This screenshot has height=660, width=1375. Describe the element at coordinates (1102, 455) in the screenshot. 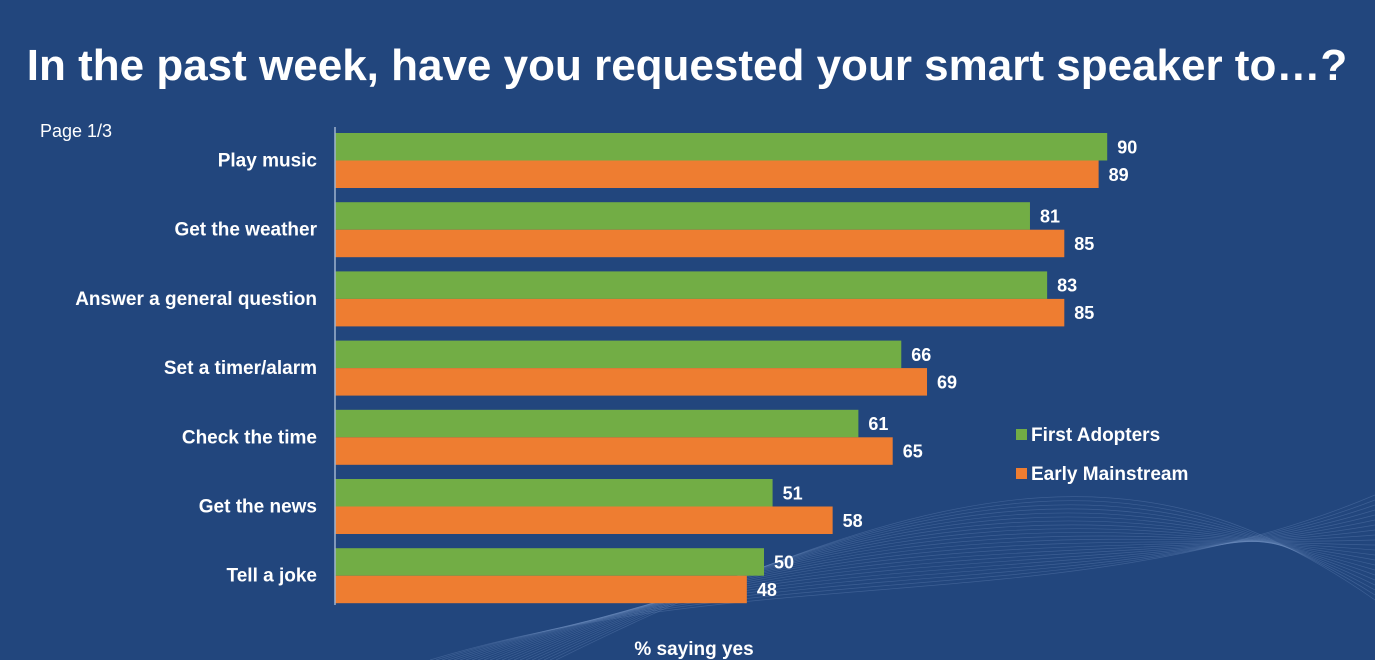

I see `legend: First Adopters Early Mainstream` at that location.